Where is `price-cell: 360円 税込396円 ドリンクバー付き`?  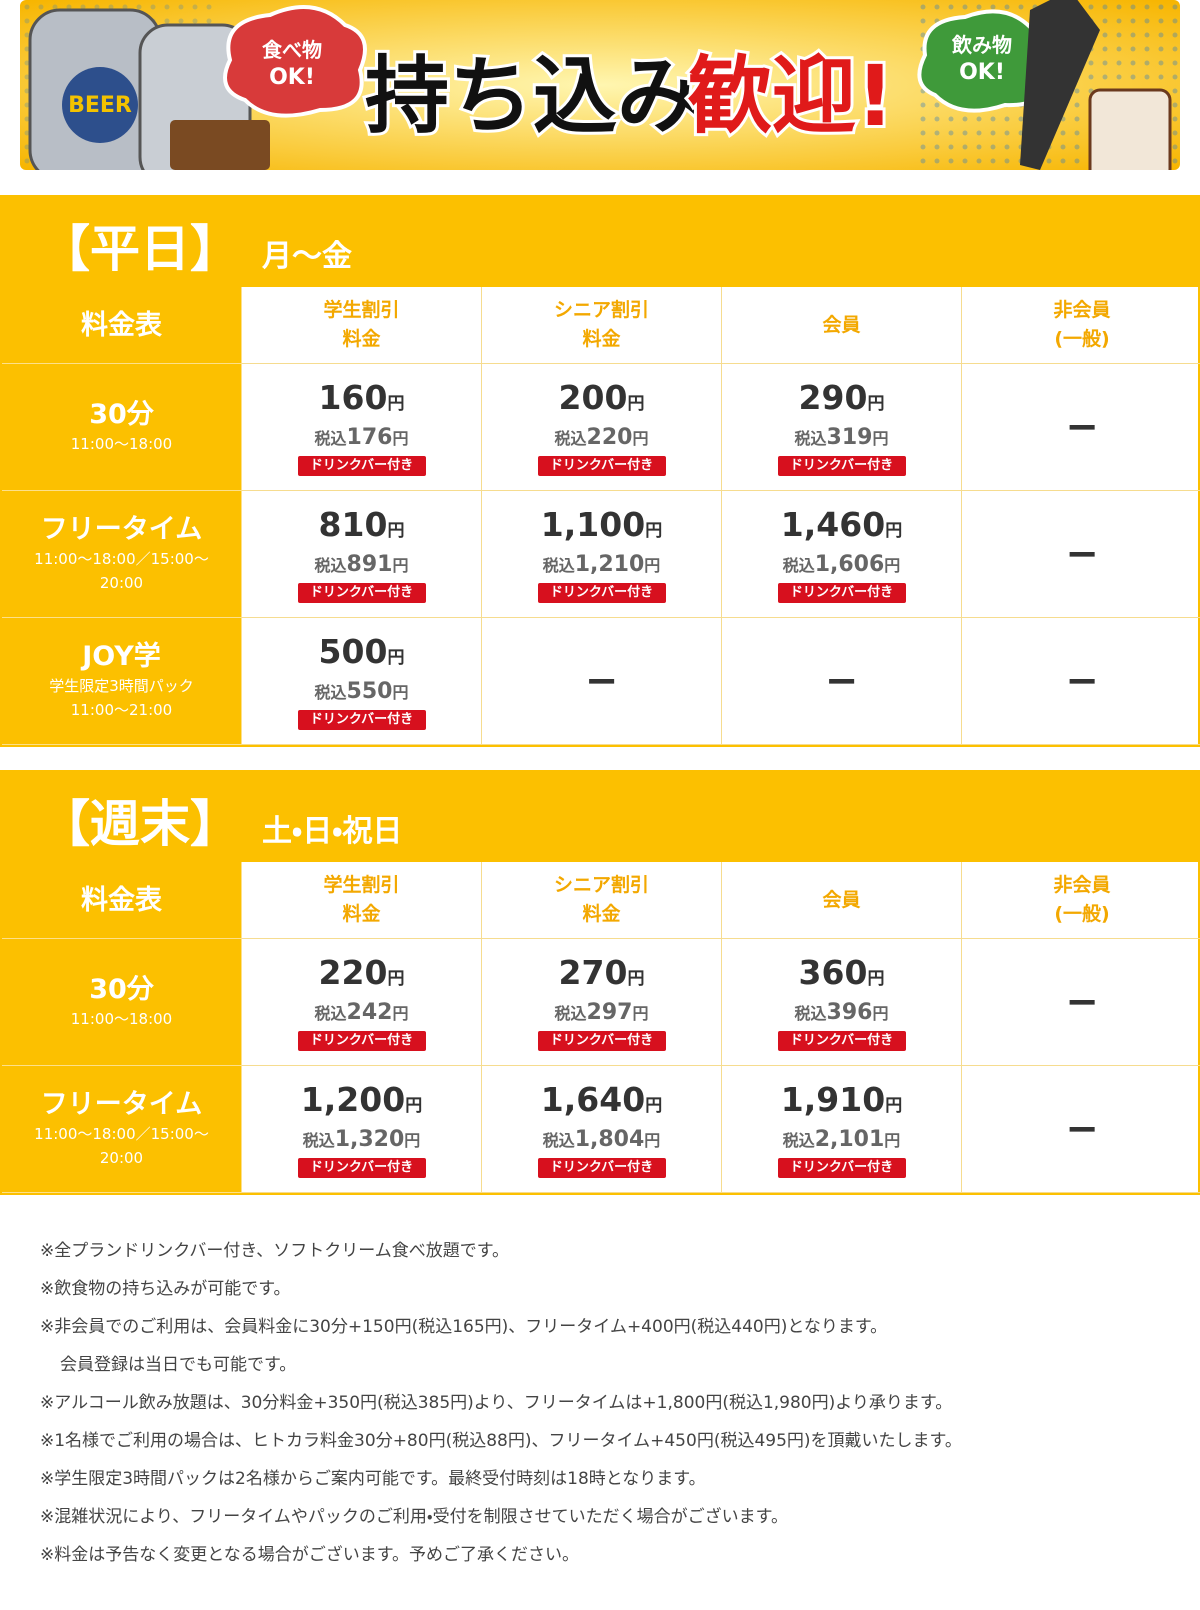
price-cell: 360円 税込396円 ドリンクバー付き is located at coordinates (842, 1002).